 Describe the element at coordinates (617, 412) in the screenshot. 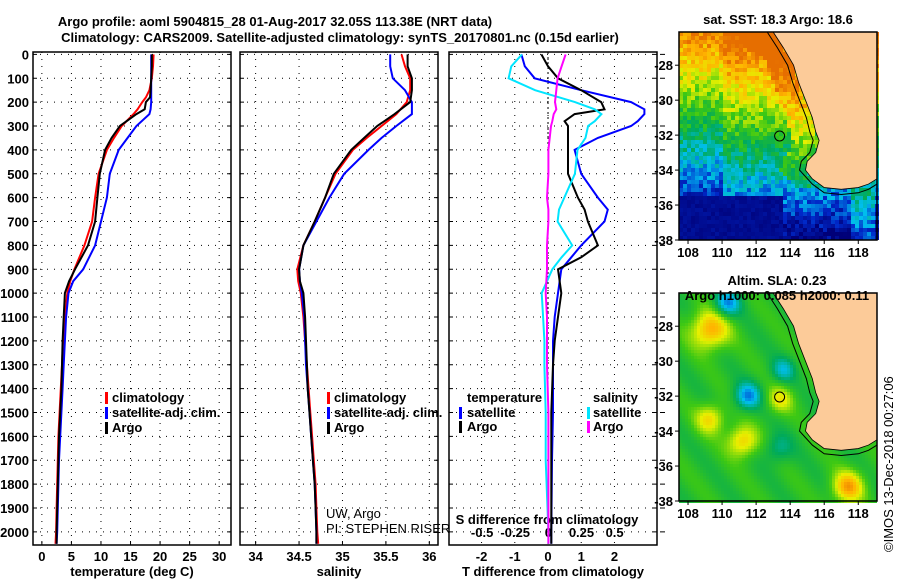

I see `legend-label: satellite` at that location.